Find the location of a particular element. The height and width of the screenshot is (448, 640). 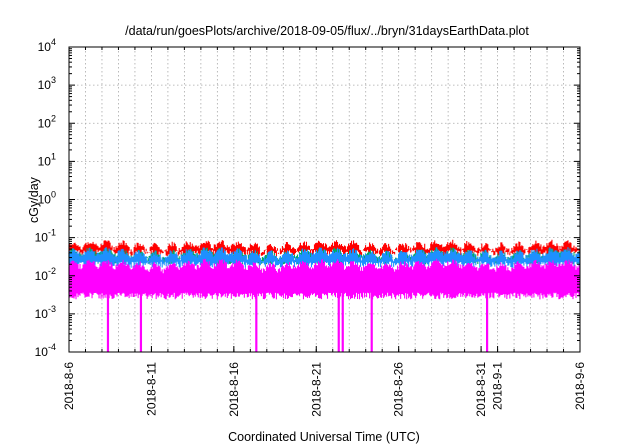

x-tick-label: 2018-9-6 is located at coordinates (580, 386).